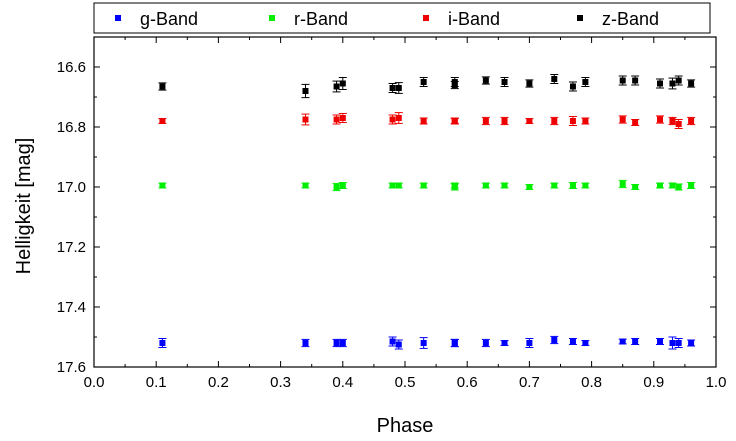 Image resolution: width=736 pixels, height=441 pixels. Describe the element at coordinates (716, 382) in the screenshot. I see `x-tick-label: 1.0` at that location.